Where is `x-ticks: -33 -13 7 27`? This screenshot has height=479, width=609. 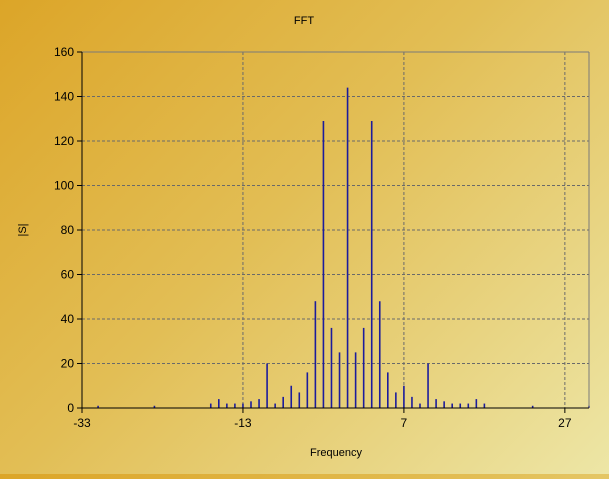
x-ticks: -33 -13 7 27 is located at coordinates (322, 419).